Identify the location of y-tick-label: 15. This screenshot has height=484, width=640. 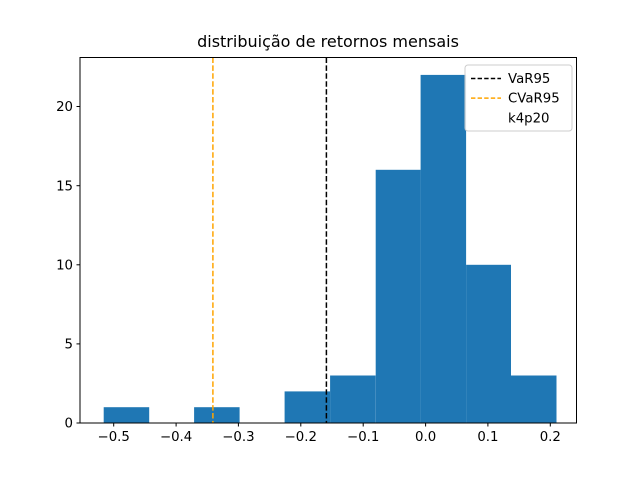
(64, 186).